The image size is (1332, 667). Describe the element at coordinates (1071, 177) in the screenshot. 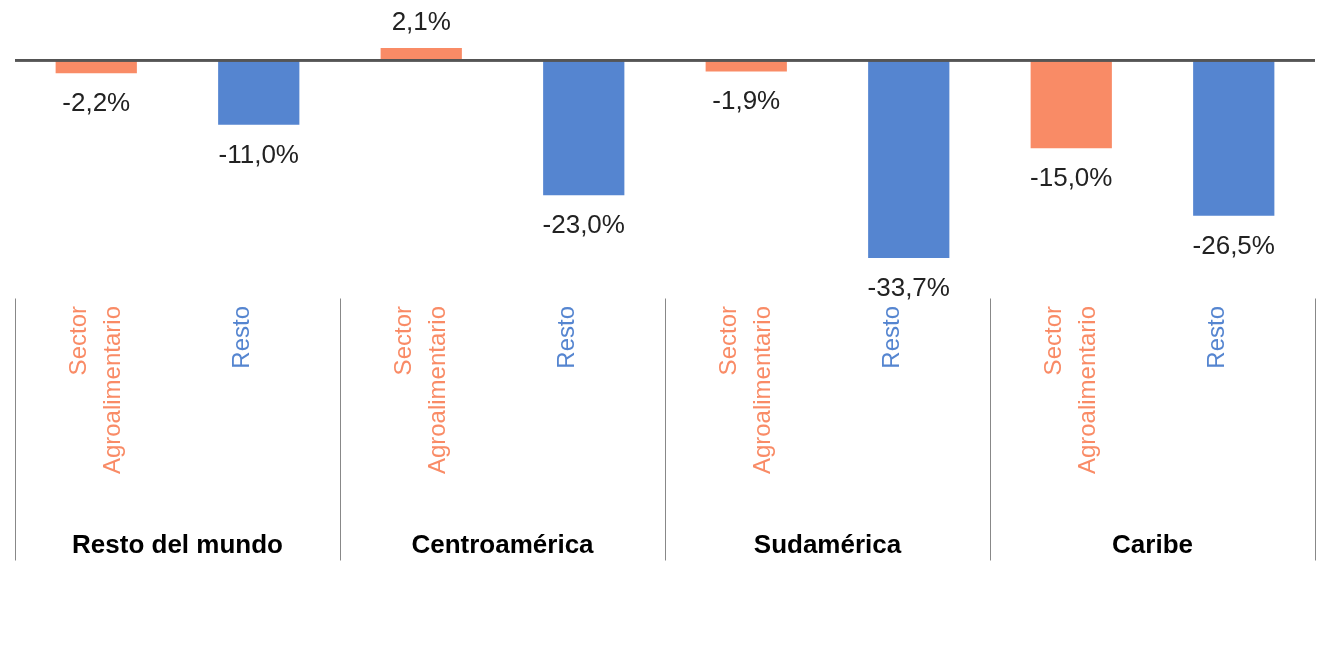

I see `data-label: -15,0%` at that location.